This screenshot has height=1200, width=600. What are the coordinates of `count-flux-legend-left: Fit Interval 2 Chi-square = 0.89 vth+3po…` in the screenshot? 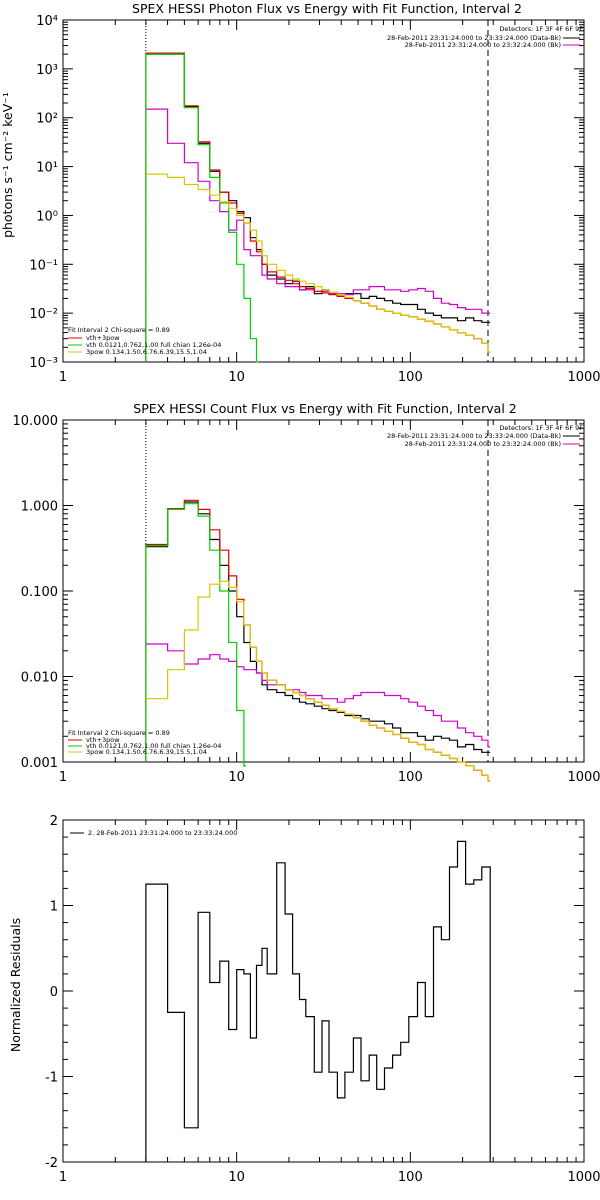 It's located at (144, 742).